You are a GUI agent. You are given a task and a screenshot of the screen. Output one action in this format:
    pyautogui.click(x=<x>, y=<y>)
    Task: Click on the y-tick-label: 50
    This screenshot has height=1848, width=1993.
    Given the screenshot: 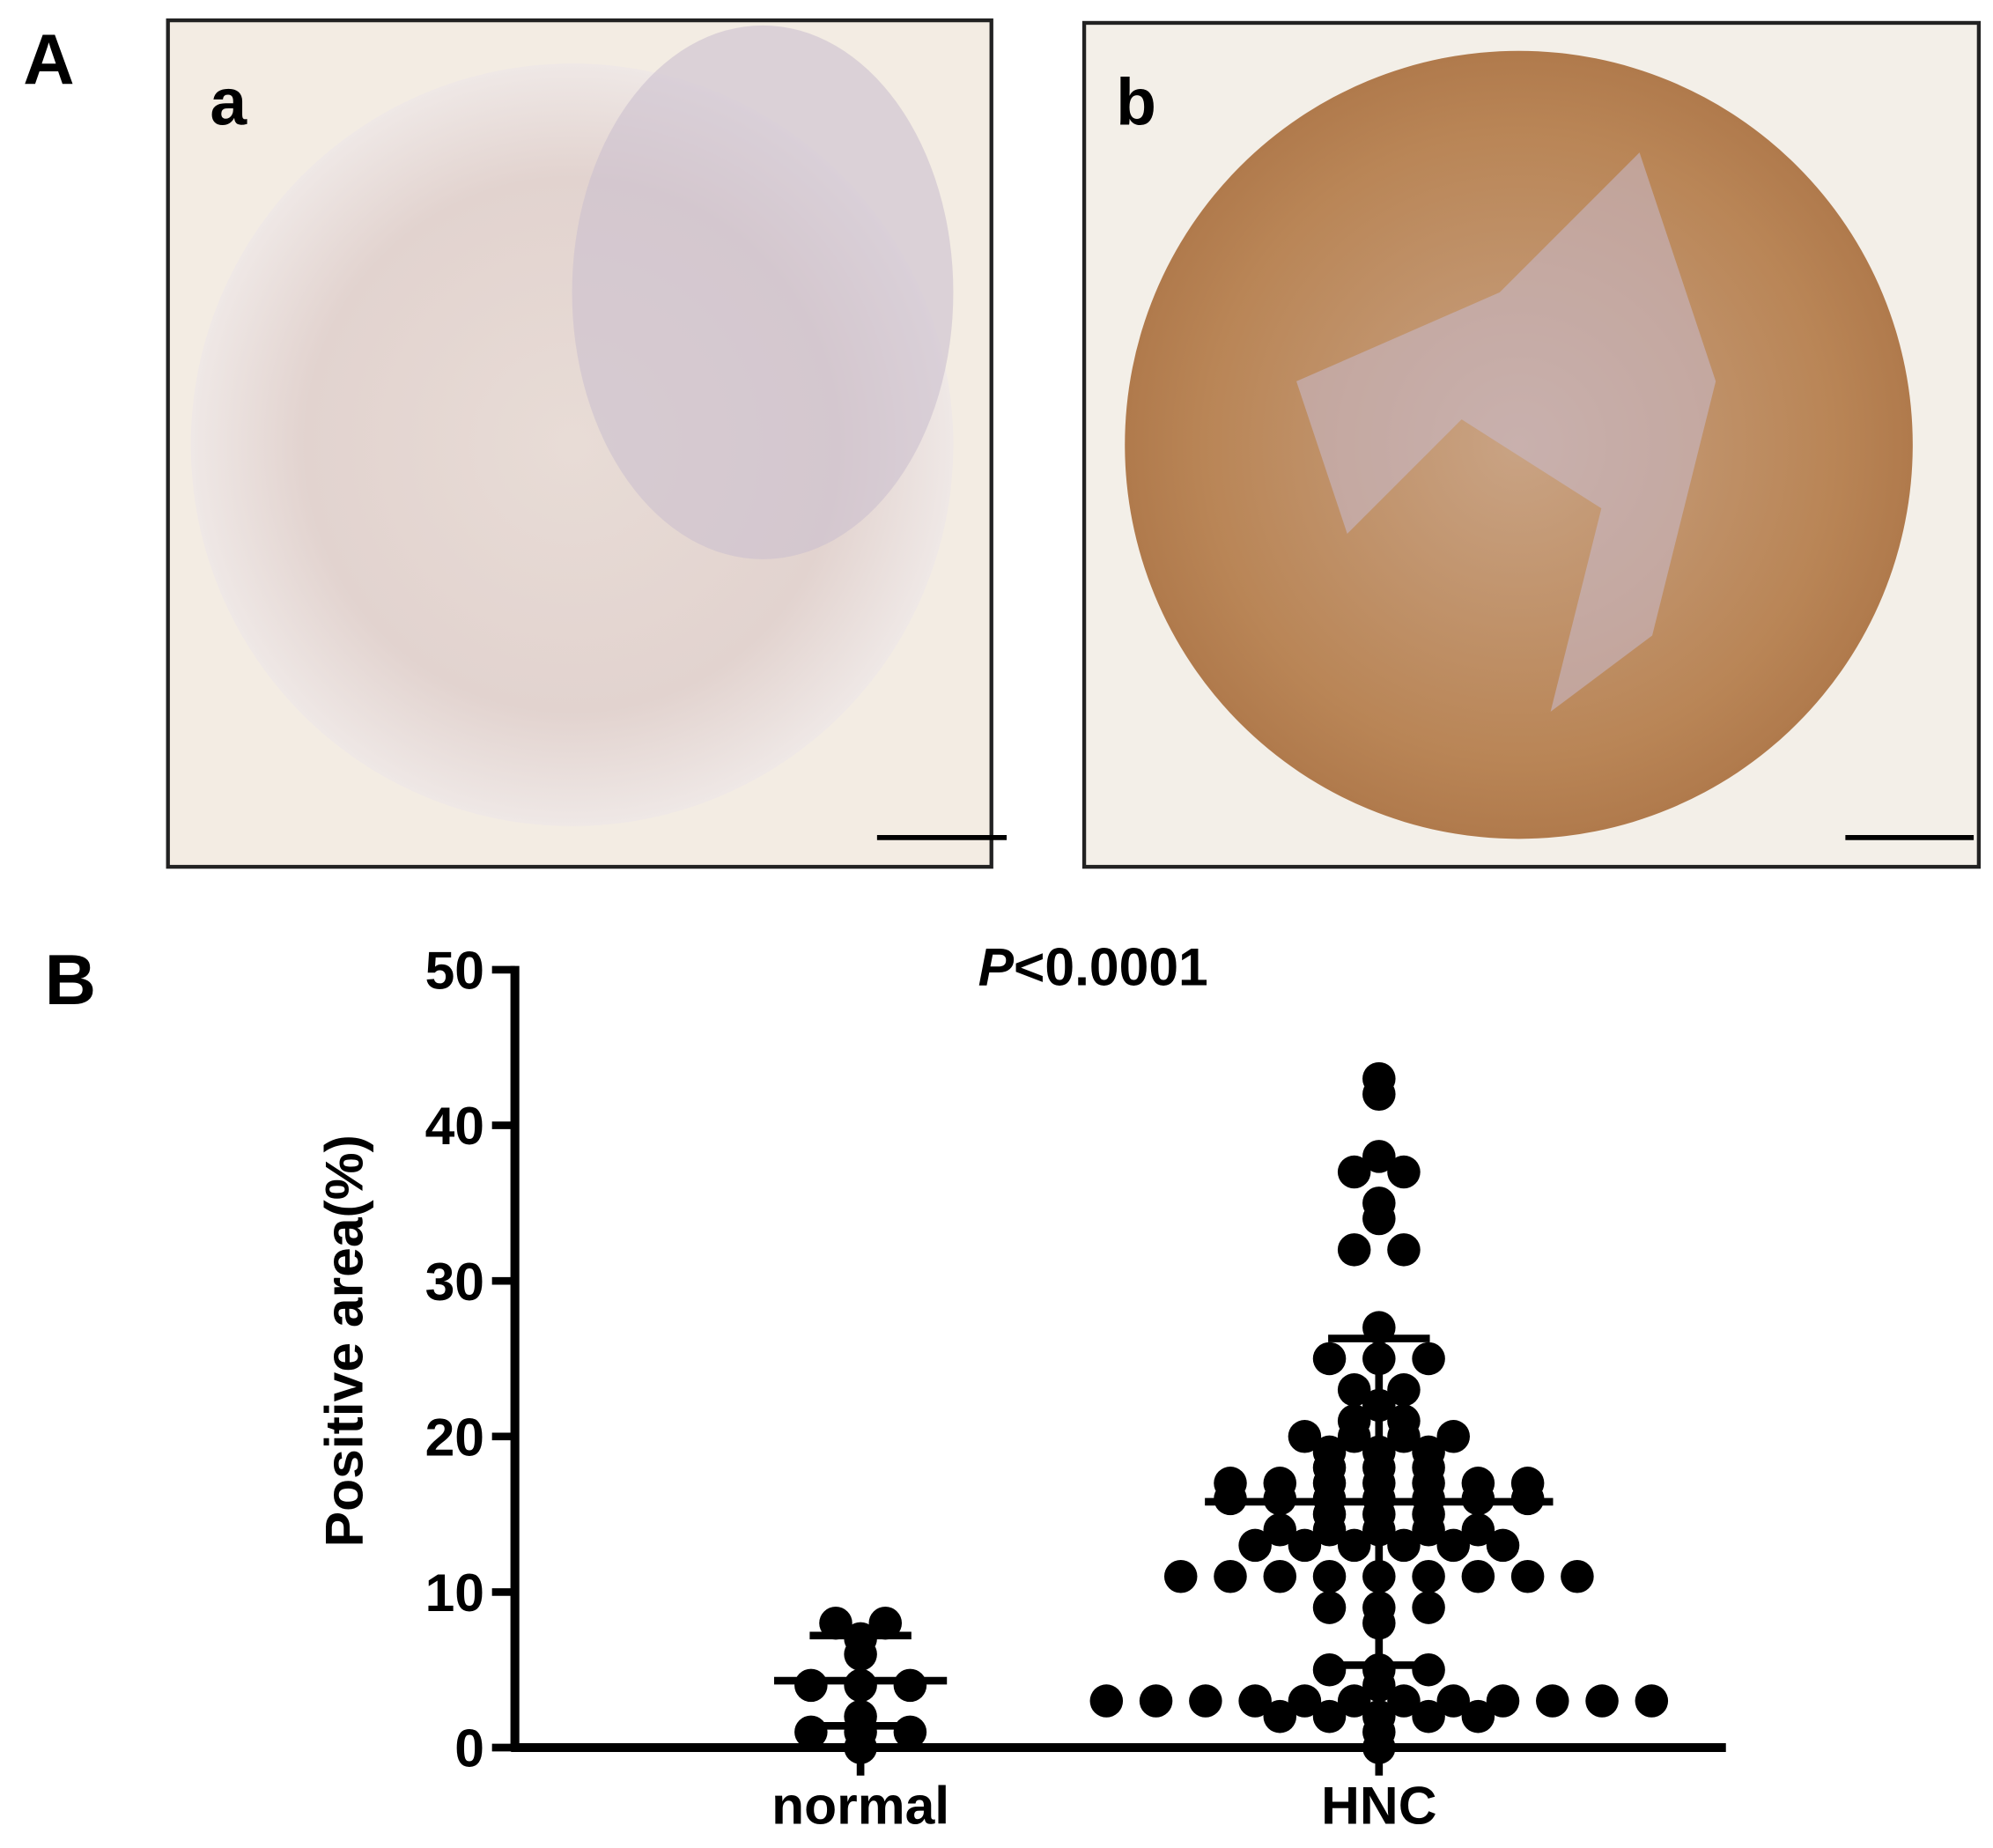 What is the action you would take?
    pyautogui.click(x=454, y=971)
    